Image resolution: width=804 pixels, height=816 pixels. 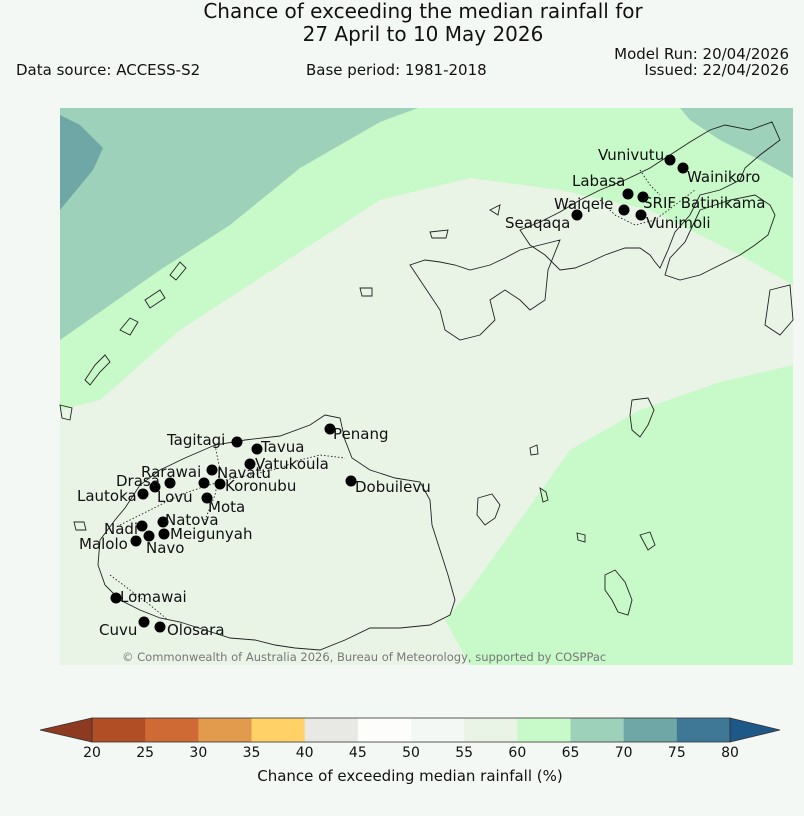 What do you see at coordinates (393, 487) in the screenshot?
I see `station-label: Dobuilevu` at bounding box center [393, 487].